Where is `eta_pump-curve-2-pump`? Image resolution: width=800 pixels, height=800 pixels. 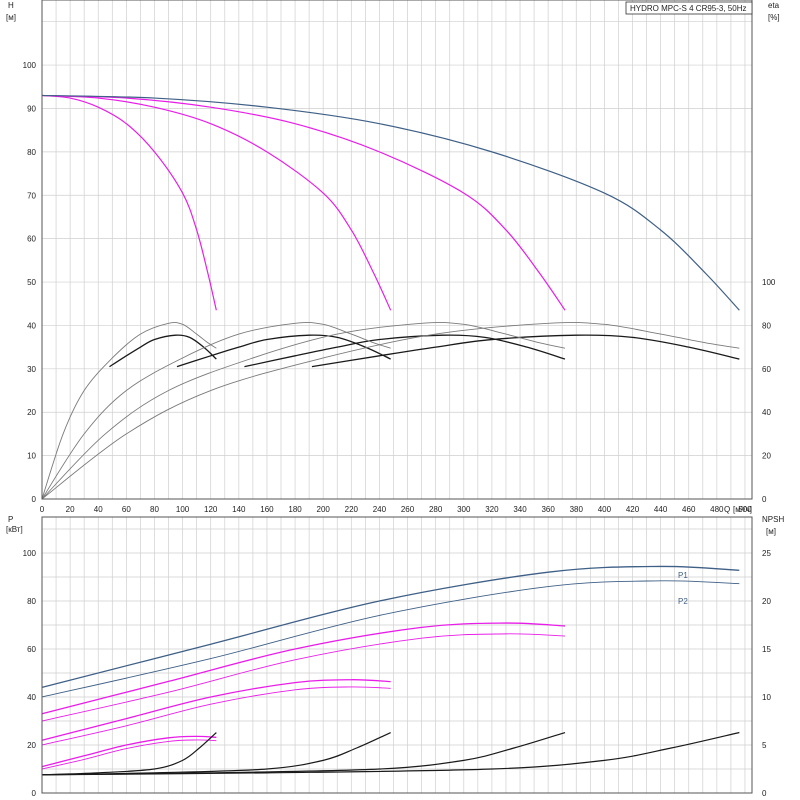
eta_pump-curve-2-pump is located at coordinates (216, 410).